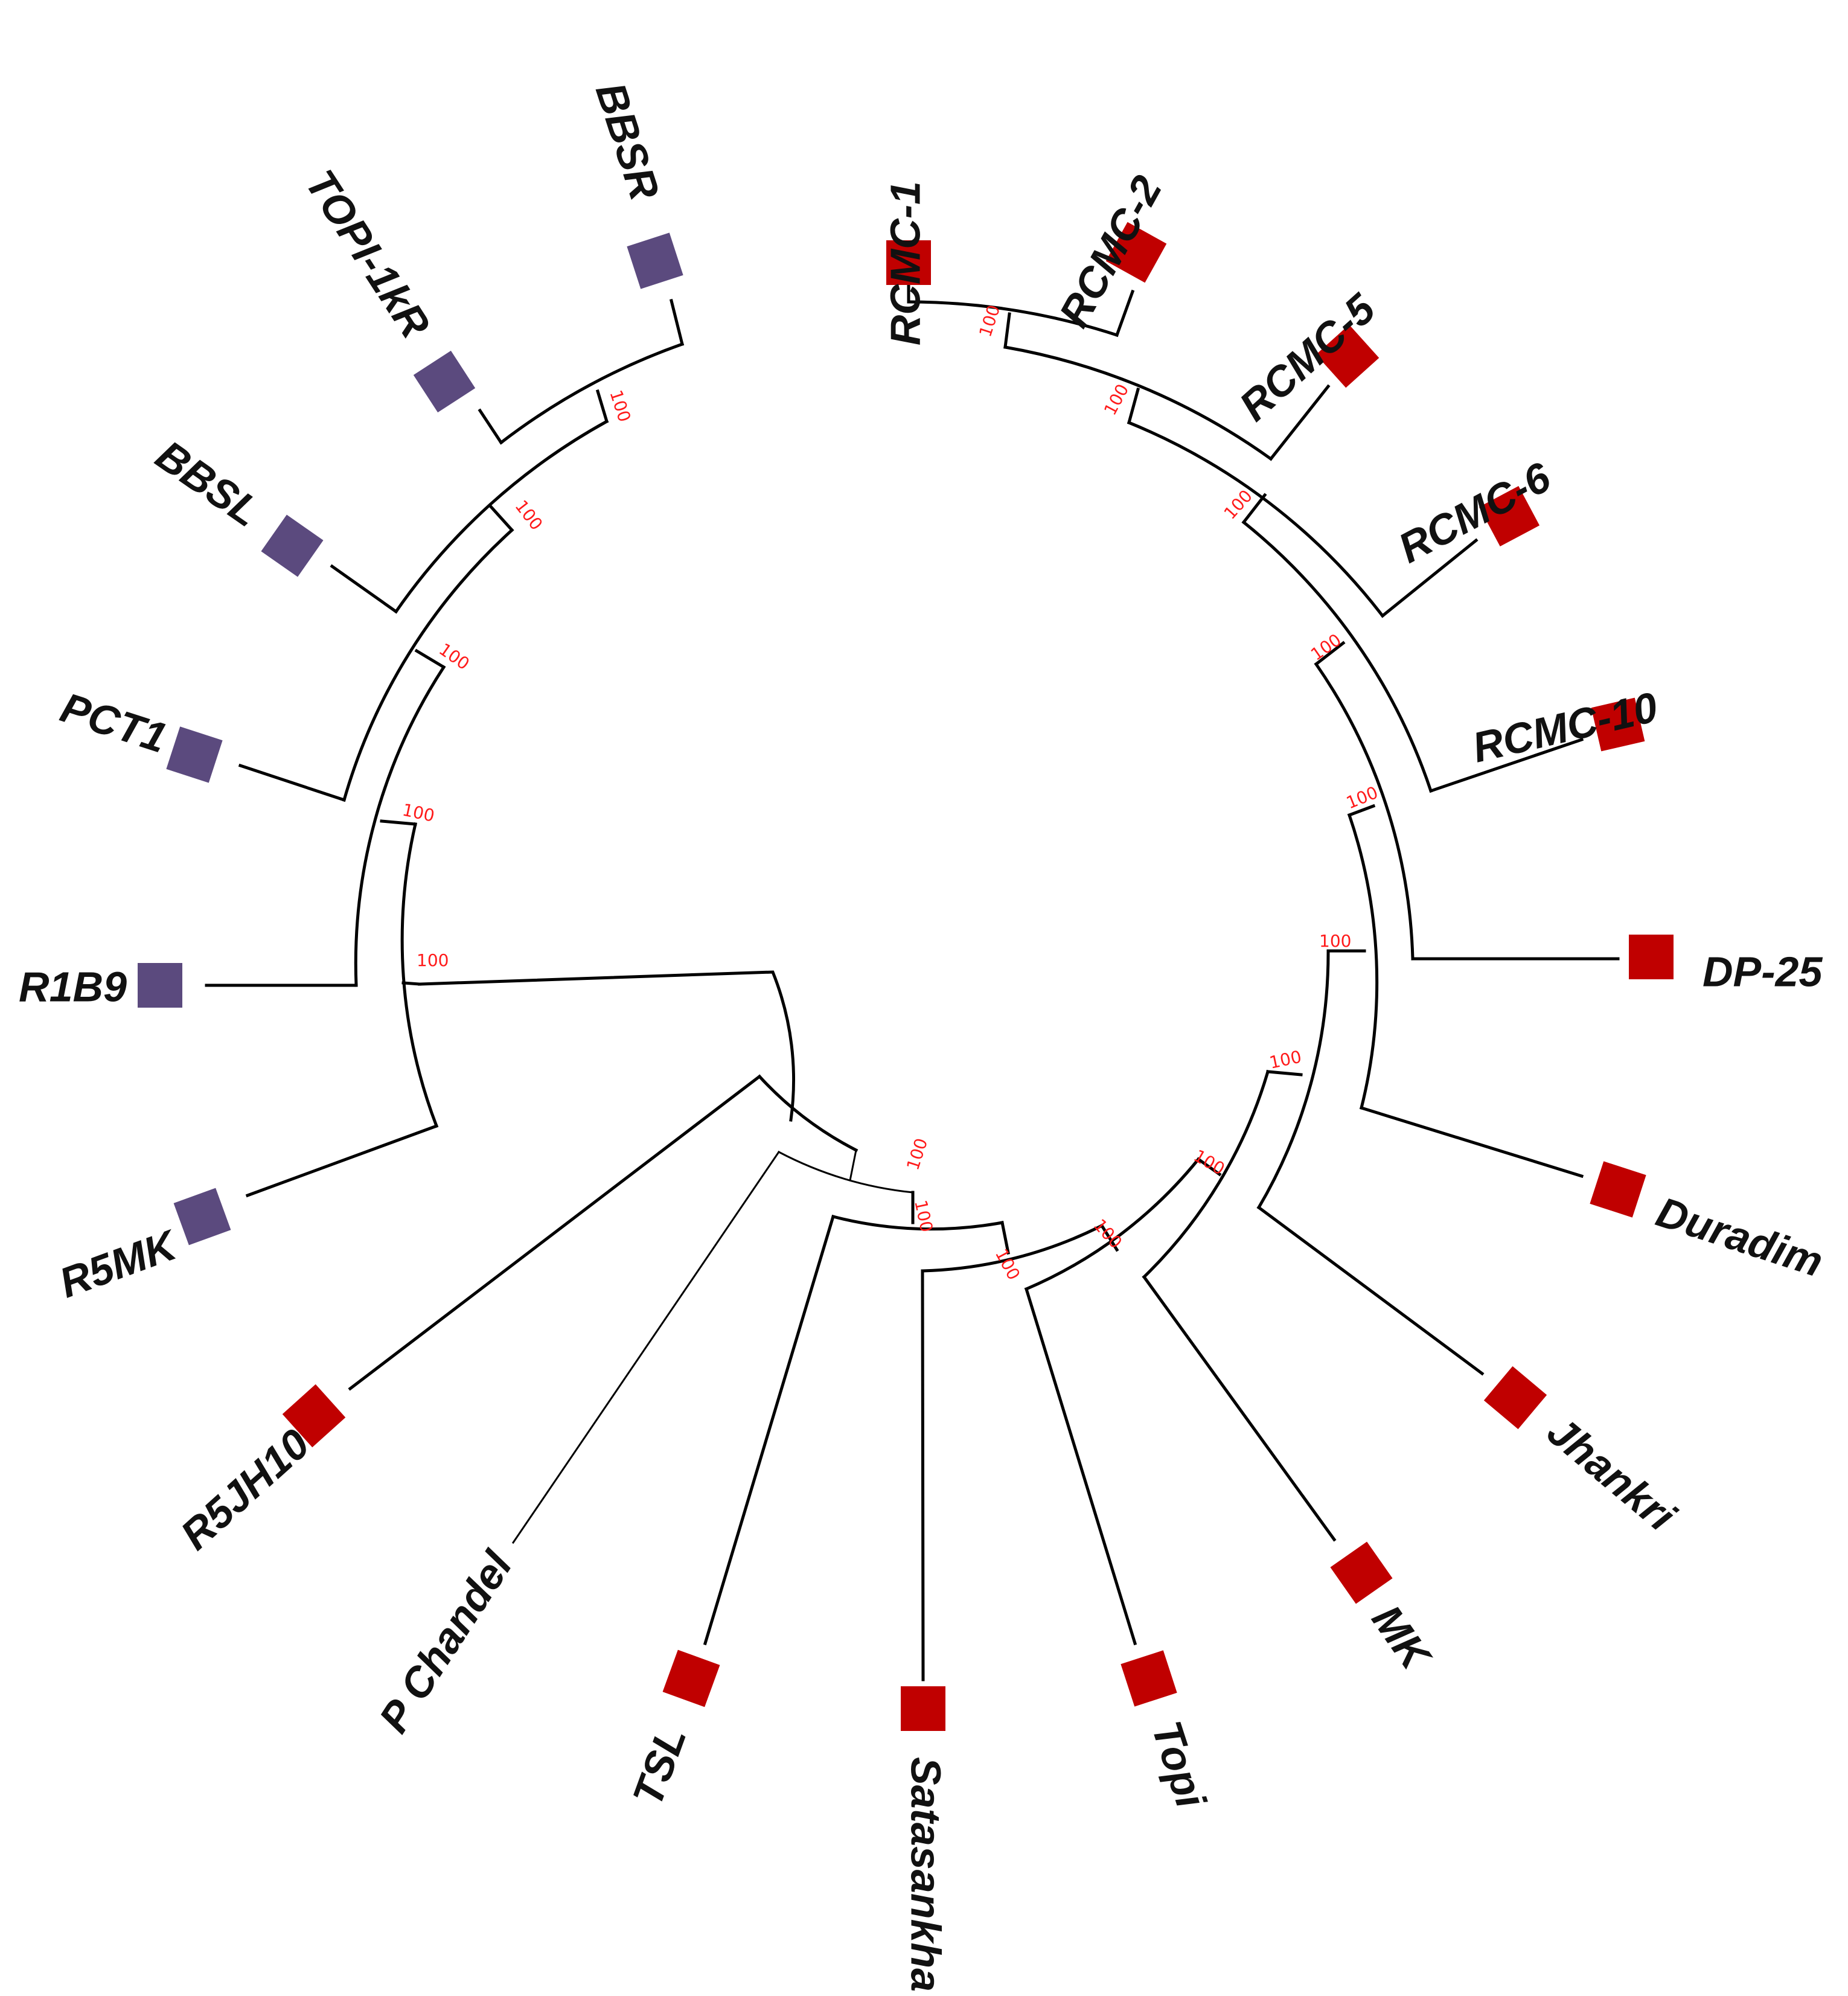  I want to click on bootstrap-label-rcmc-1-rcmc-2: 100, so click(989, 320).